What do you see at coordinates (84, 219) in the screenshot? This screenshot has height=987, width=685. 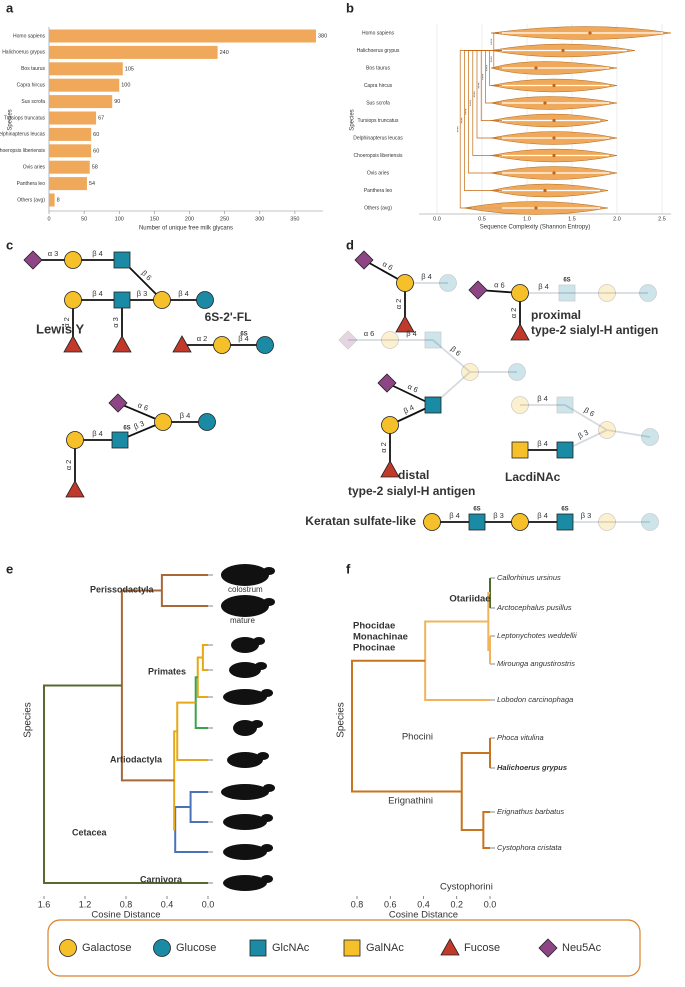 I see `x-tick-label: 50` at bounding box center [84, 219].